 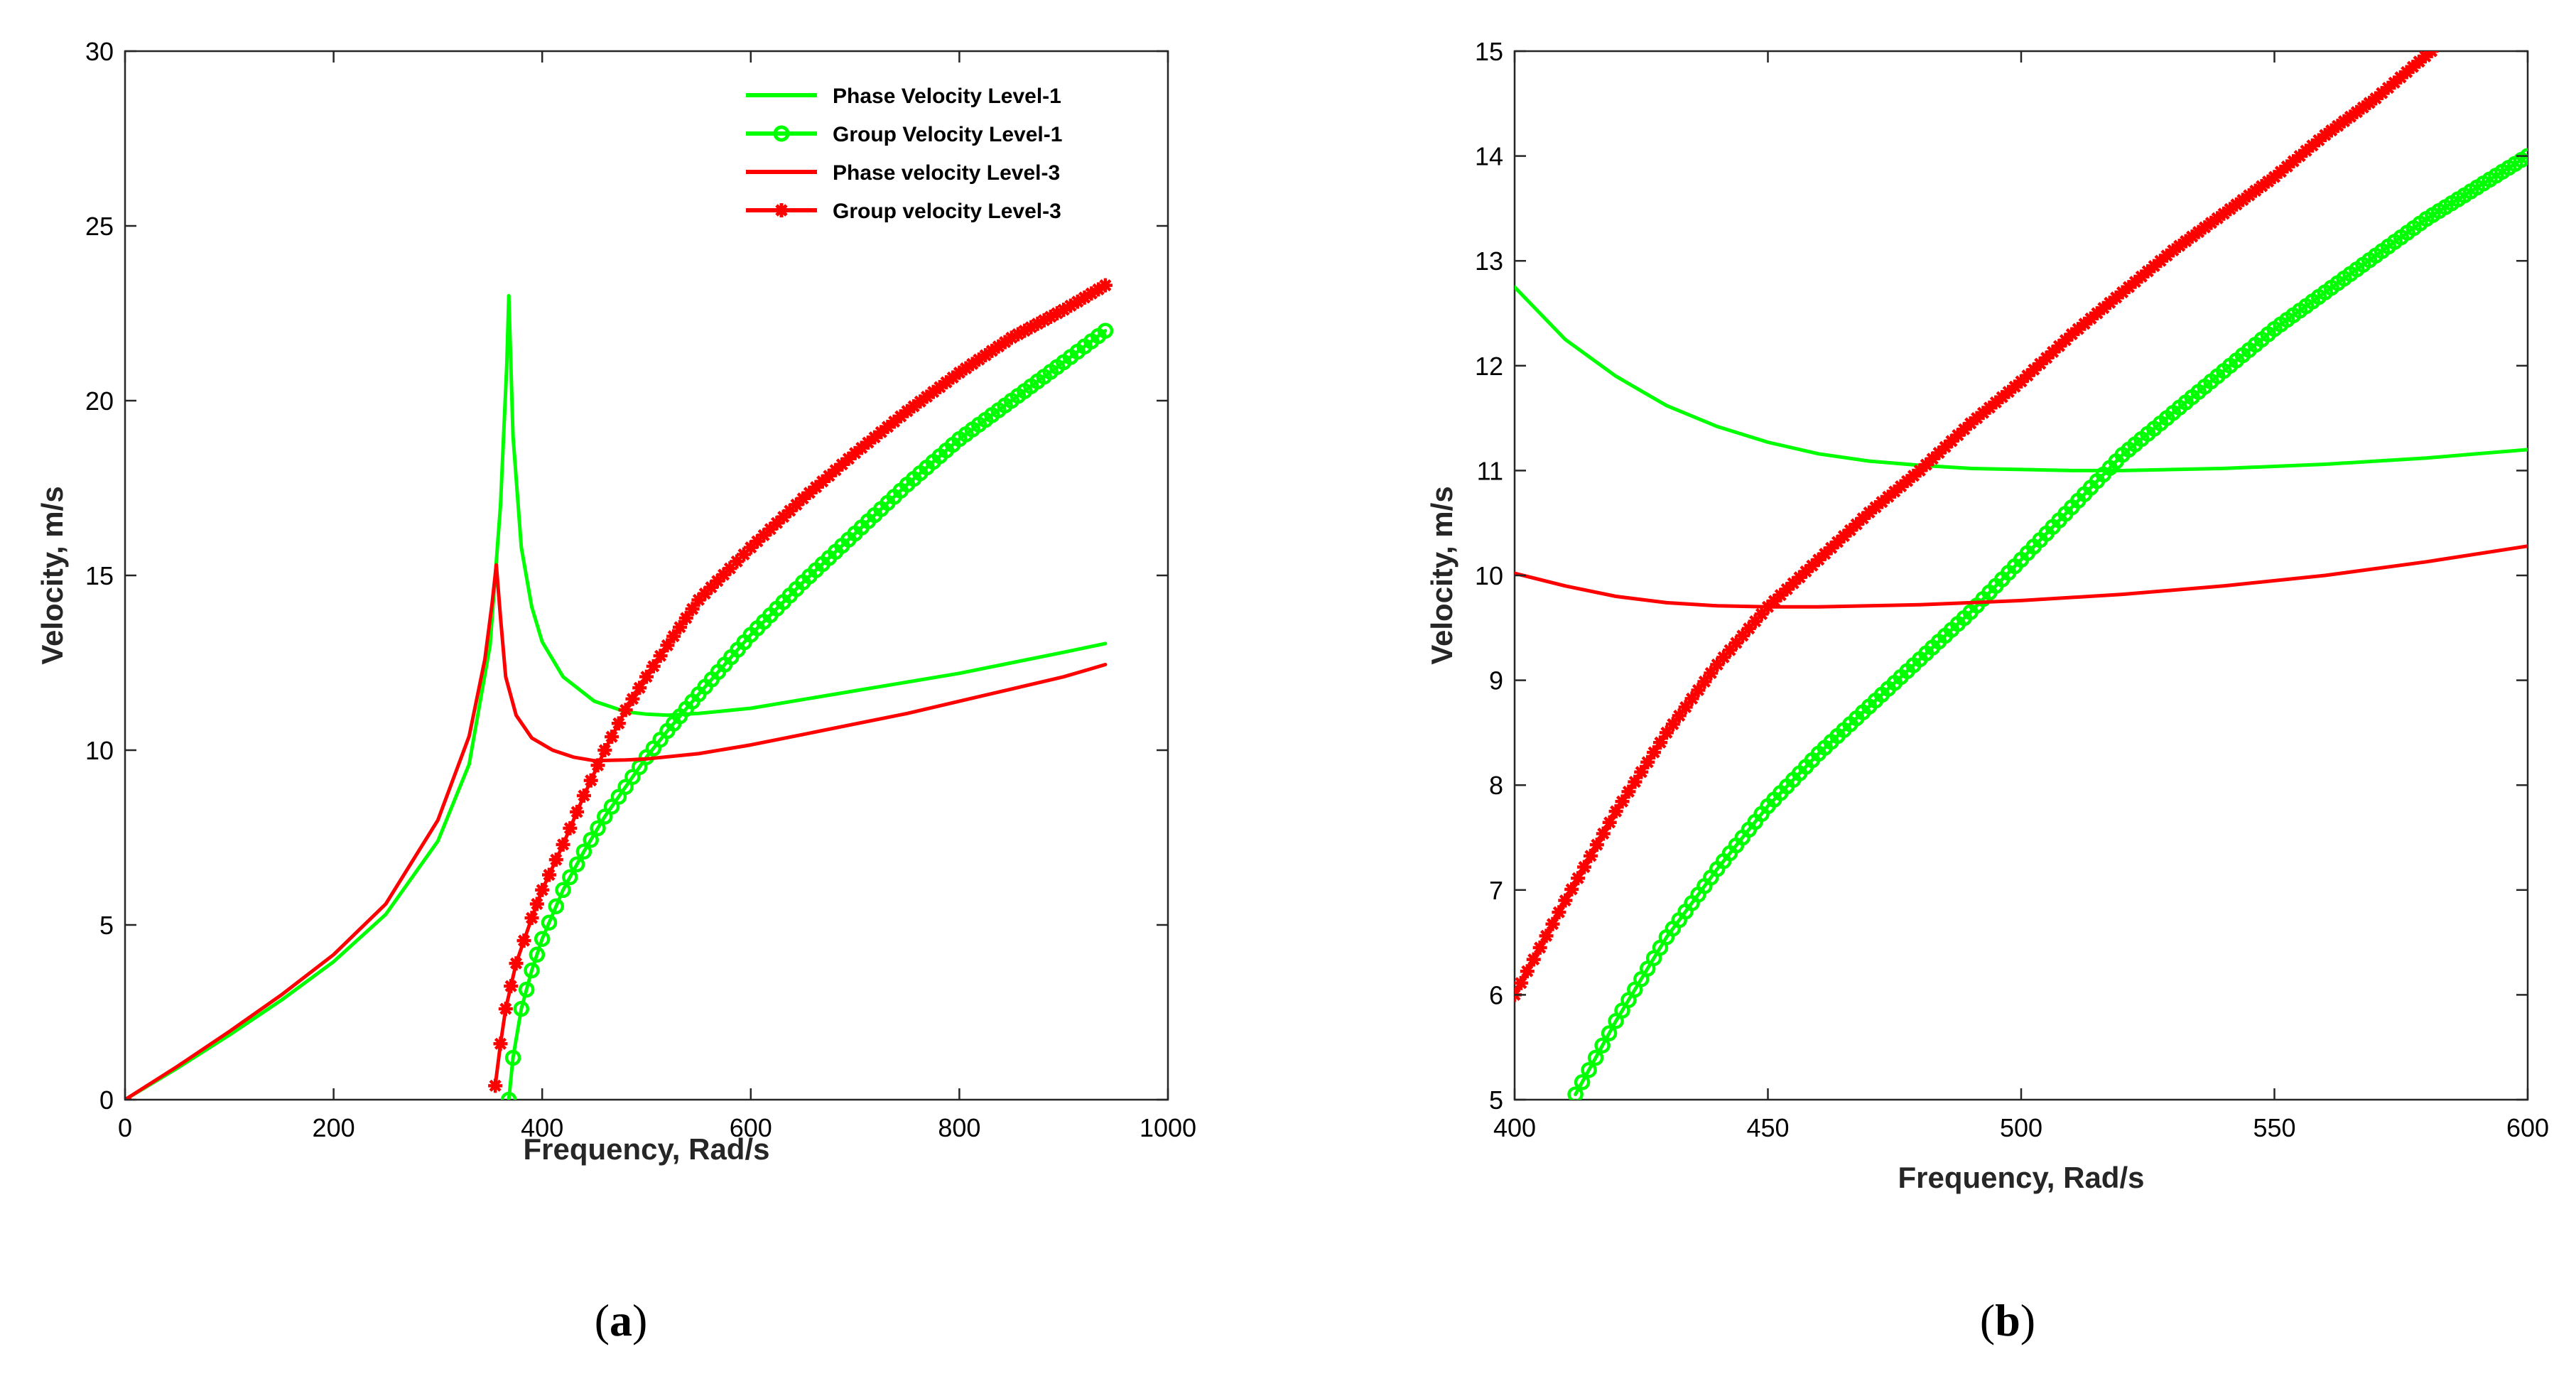 What do you see at coordinates (947, 134) in the screenshot?
I see `legend-label-group-velocity-level-1: Group Velocity Level-1` at bounding box center [947, 134].